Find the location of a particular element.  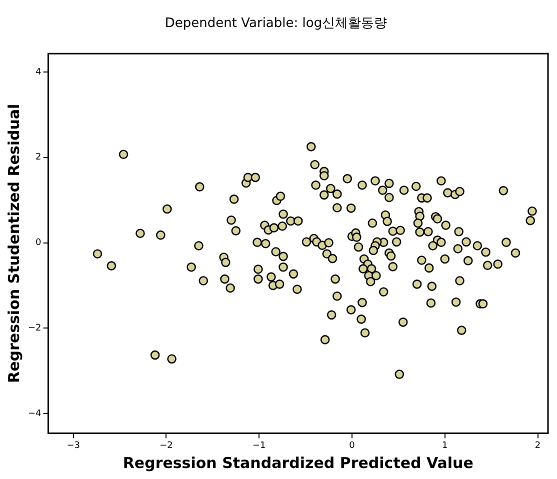

y-tick-label: −4 is located at coordinates (35, 413).